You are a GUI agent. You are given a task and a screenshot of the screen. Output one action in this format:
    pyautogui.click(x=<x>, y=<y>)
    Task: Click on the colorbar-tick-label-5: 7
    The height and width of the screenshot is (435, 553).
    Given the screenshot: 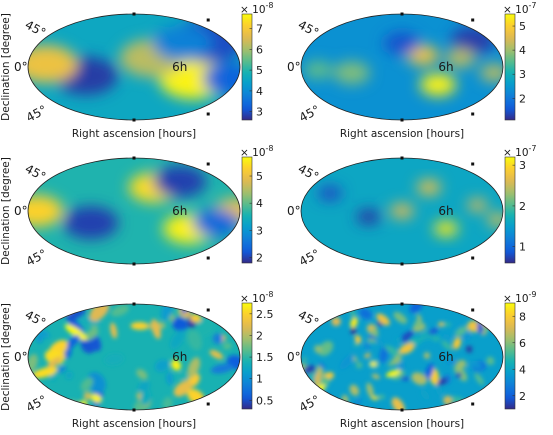 What is the action you would take?
    pyautogui.click(x=259, y=29)
    